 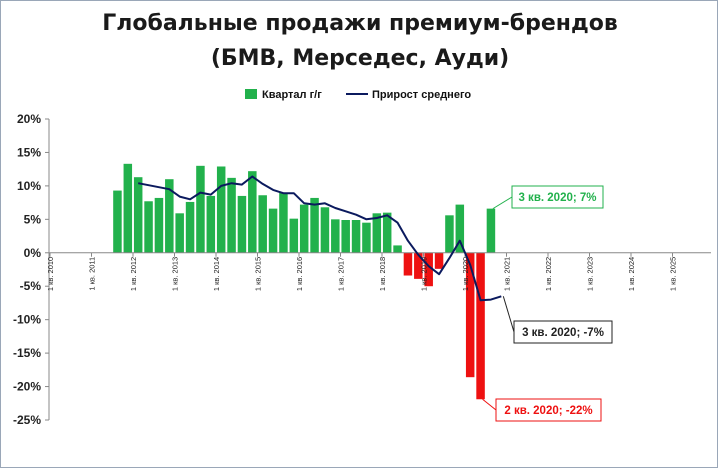 I want to click on bar-2020-Q2, so click(x=480, y=326).